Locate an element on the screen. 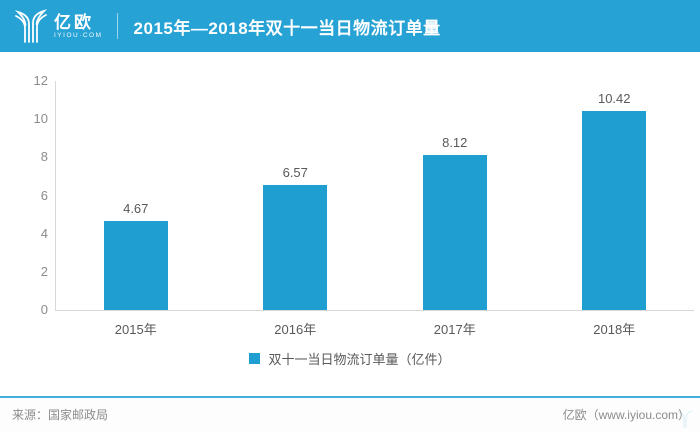 The image size is (700, 431). brand-subtitle: IYIOU·COM is located at coordinates (78, 35).